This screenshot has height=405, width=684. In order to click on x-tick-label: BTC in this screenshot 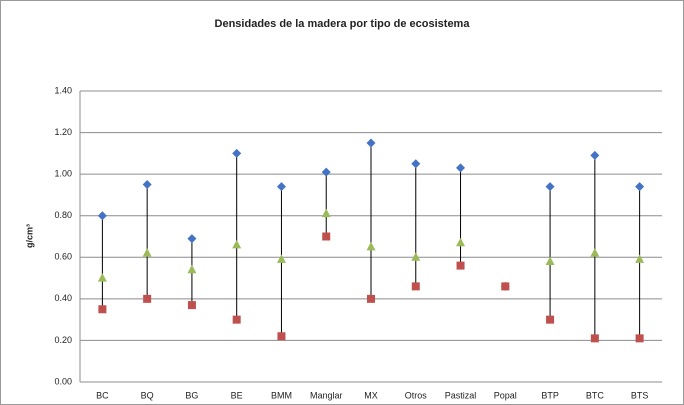, I will do `click(595, 395)`.